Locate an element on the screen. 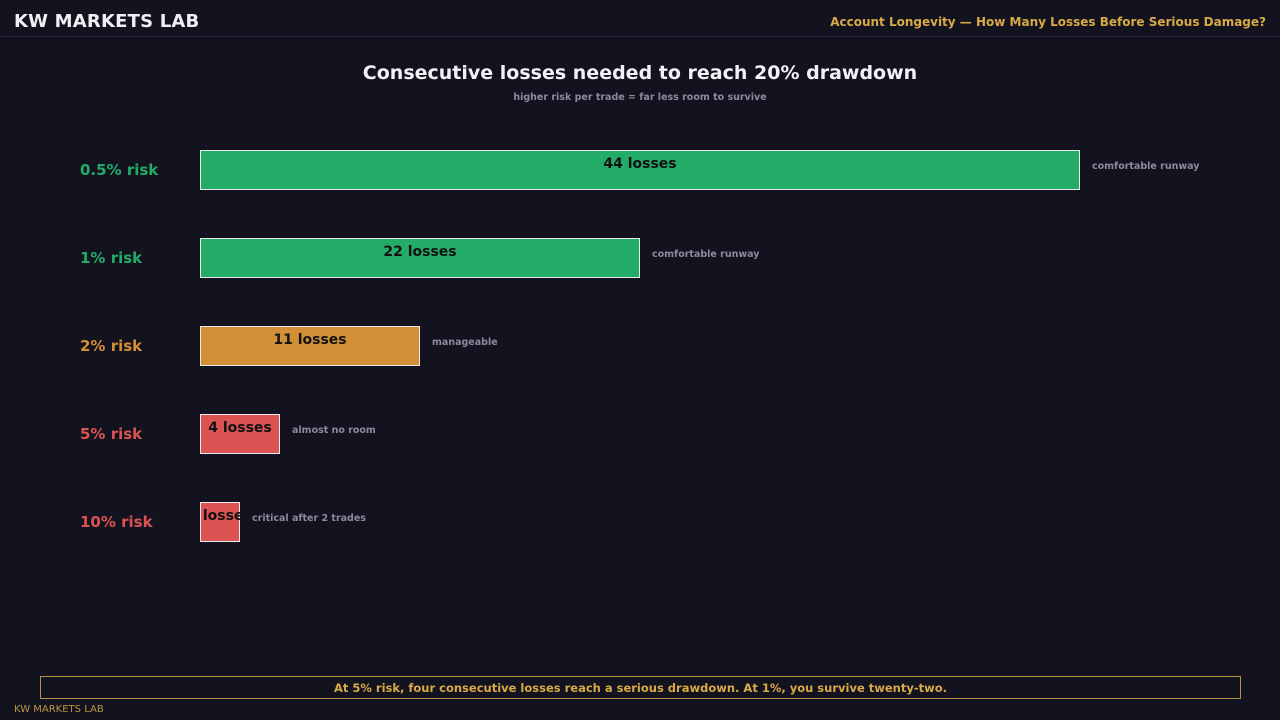 This screenshot has height=720, width=1280. bar-value-label: 44 losses is located at coordinates (639, 164).